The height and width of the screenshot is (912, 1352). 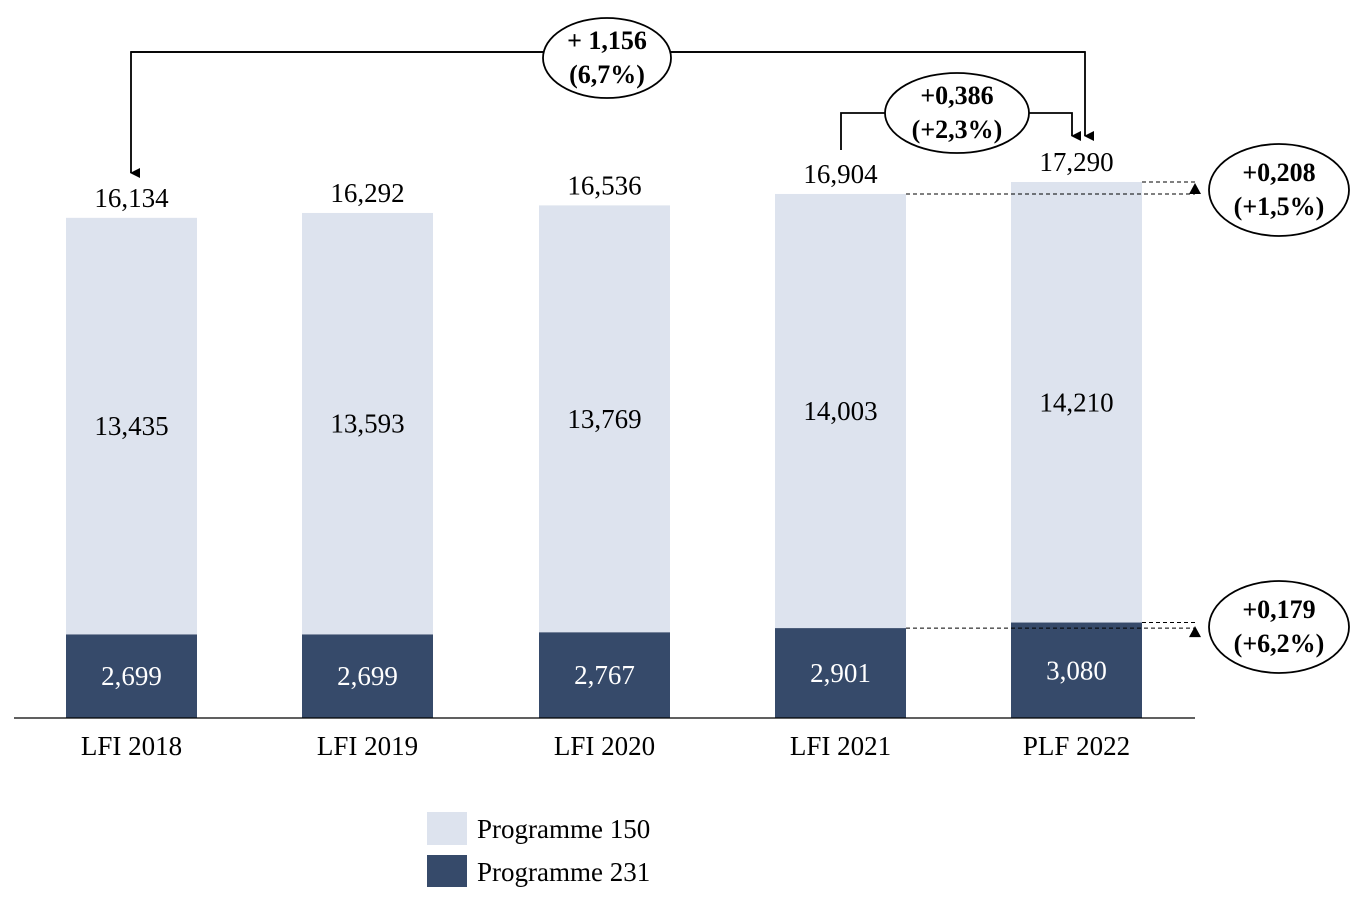 I want to click on x-tick-label: LFI 2020, so click(x=604, y=746).